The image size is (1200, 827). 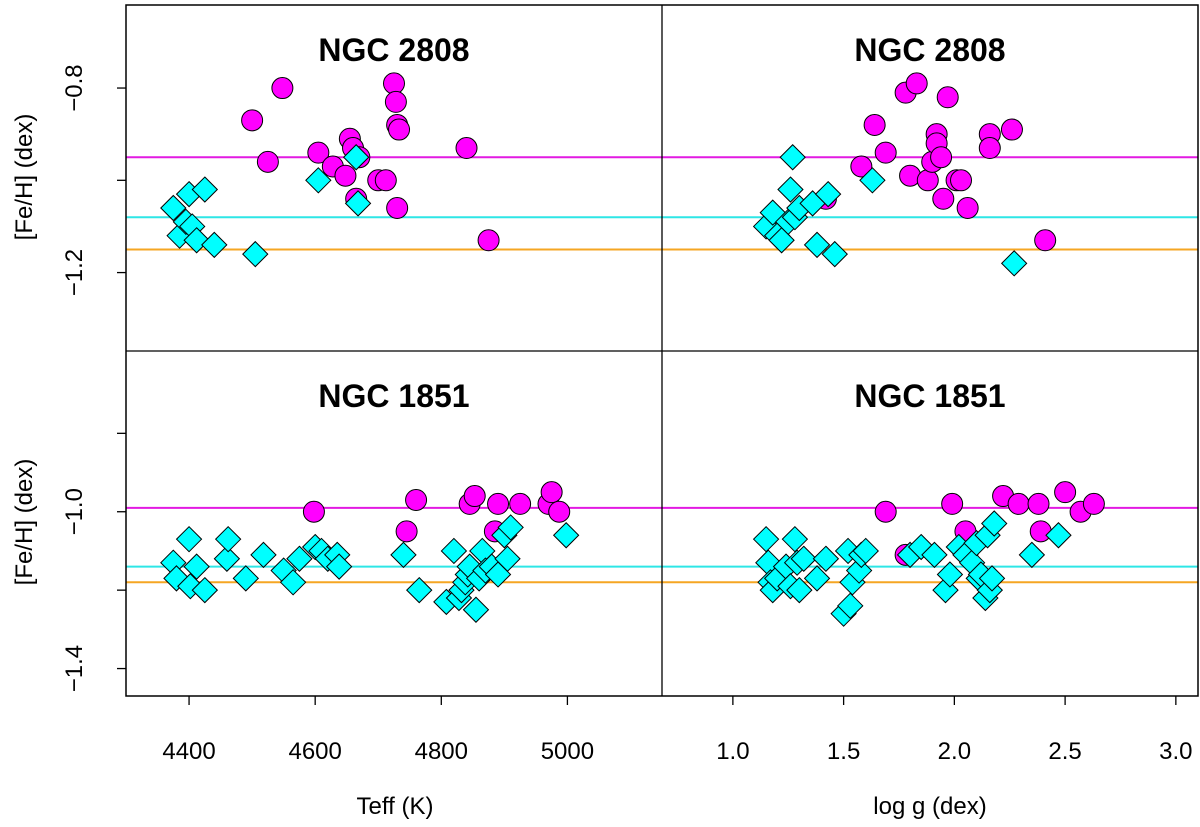 I want to click on x-tick-label: 1.5, so click(x=843, y=751).